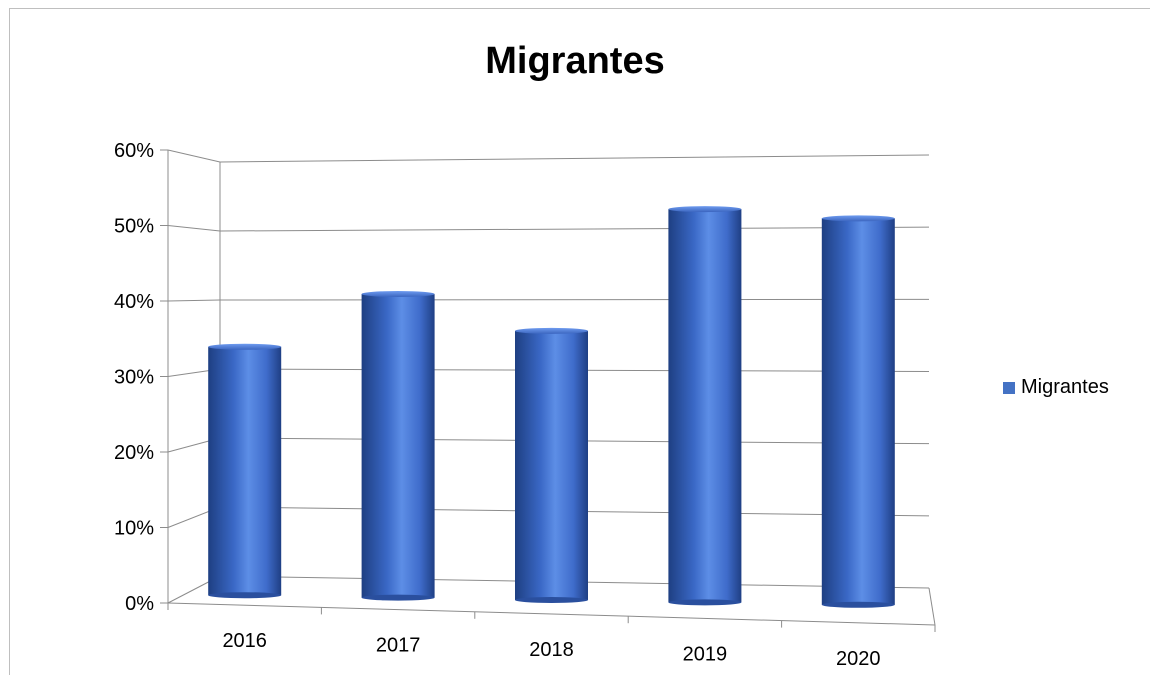 Image resolution: width=1150 pixels, height=675 pixels. Describe the element at coordinates (139, 604) in the screenshot. I see `y-tick-label: 0%` at that location.